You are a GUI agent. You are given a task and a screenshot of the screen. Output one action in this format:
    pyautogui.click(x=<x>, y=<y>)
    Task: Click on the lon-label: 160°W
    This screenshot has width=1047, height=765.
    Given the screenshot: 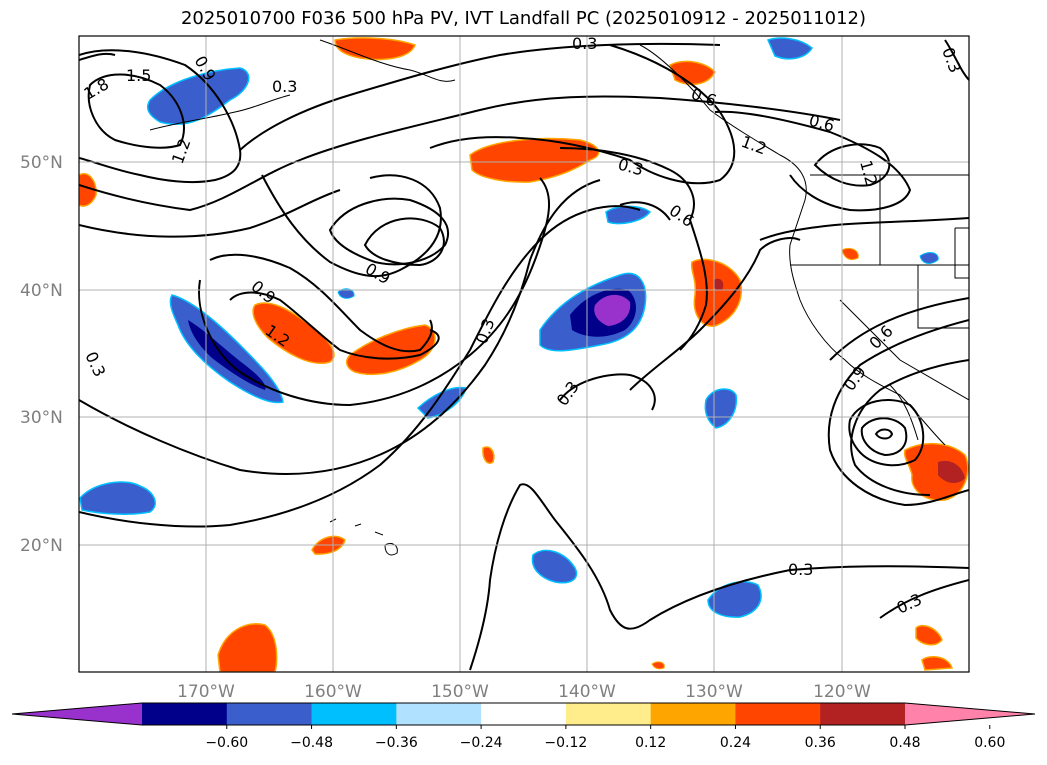 What is the action you would take?
    pyautogui.click(x=333, y=692)
    